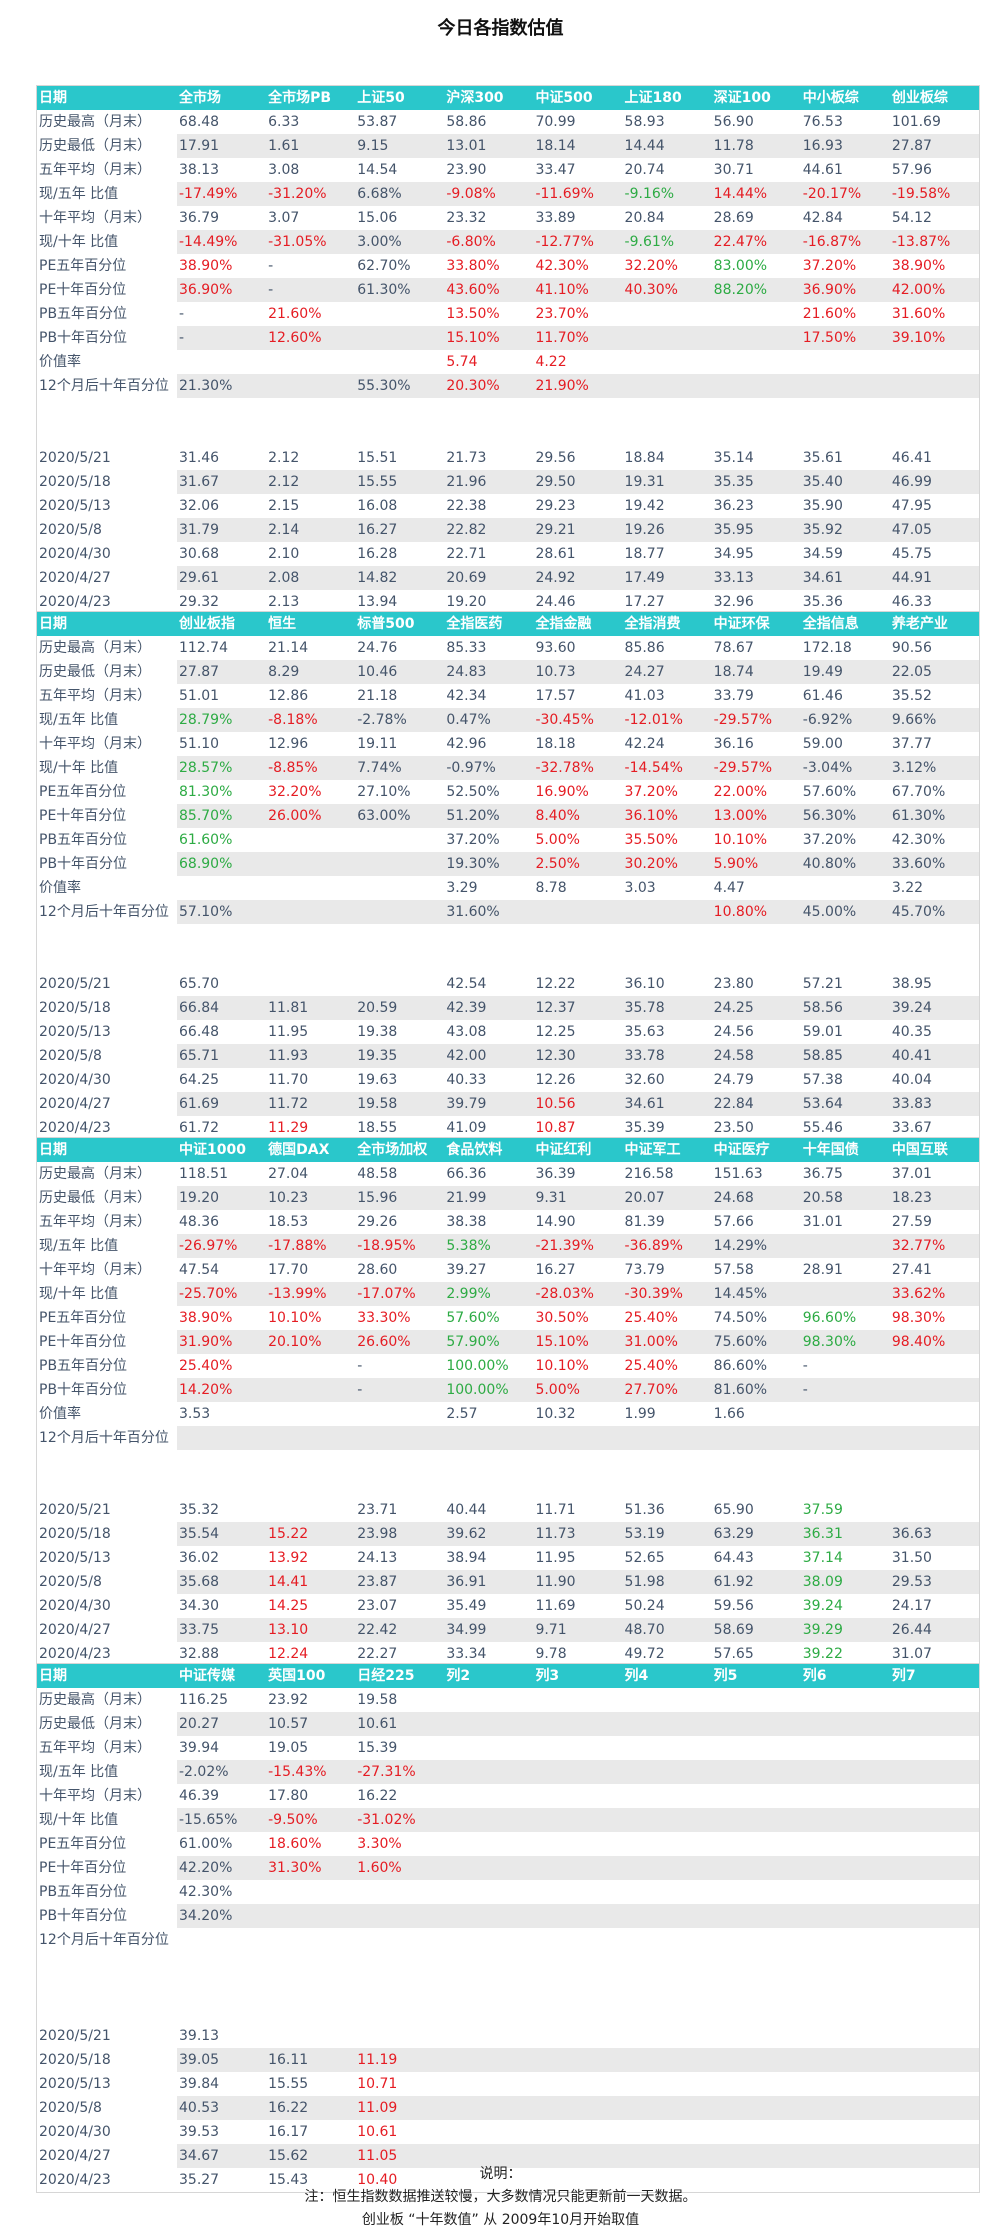 The image size is (1001, 2232). What do you see at coordinates (756, 578) in the screenshot?
I see `table-cell: 33.13` at bounding box center [756, 578].